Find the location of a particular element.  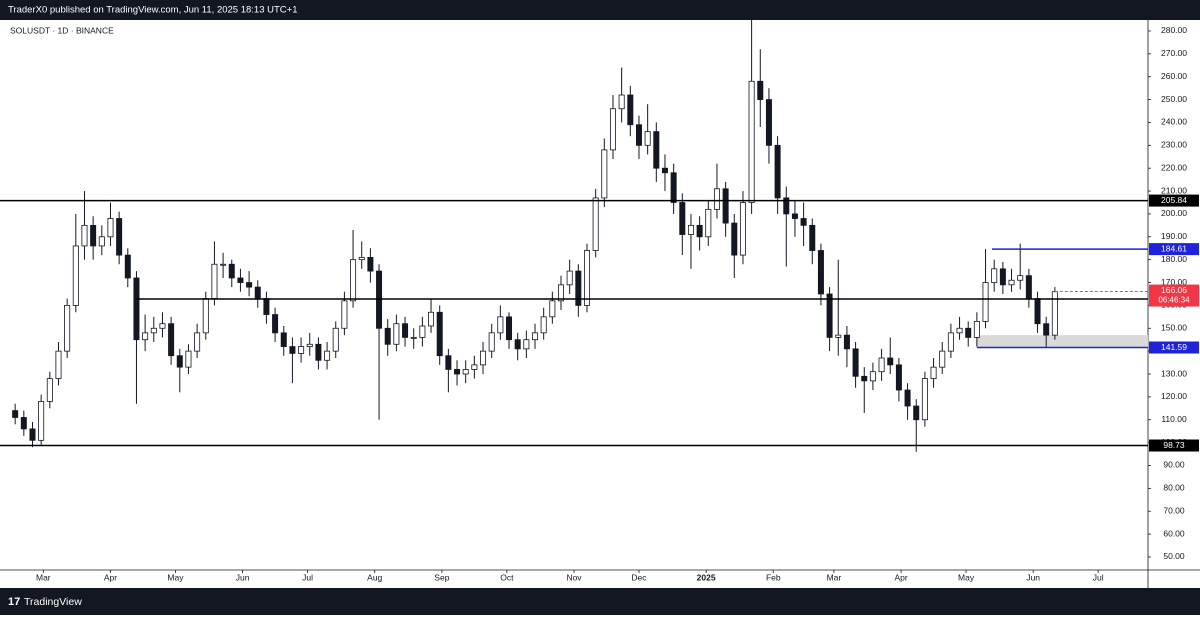

x-tick-label: May is located at coordinates (966, 577).